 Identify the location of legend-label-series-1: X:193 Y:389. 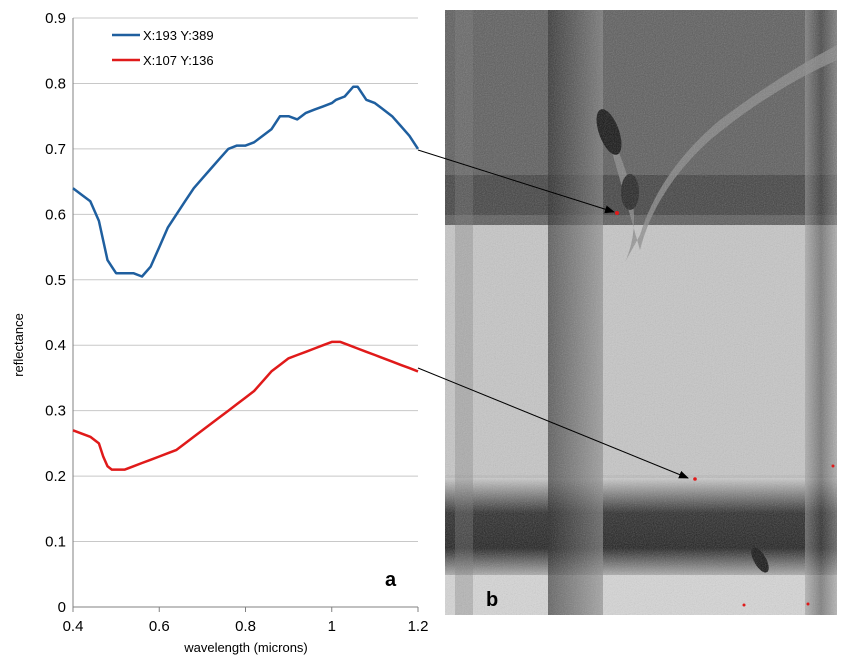
(178, 35).